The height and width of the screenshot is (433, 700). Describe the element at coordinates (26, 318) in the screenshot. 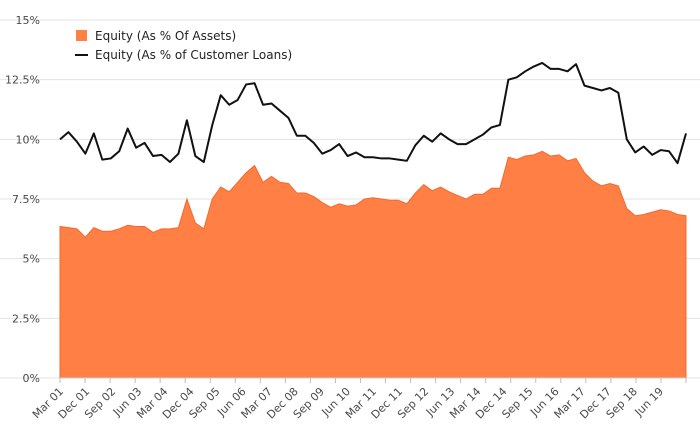

I see `y-tick-label: 2.5%` at that location.